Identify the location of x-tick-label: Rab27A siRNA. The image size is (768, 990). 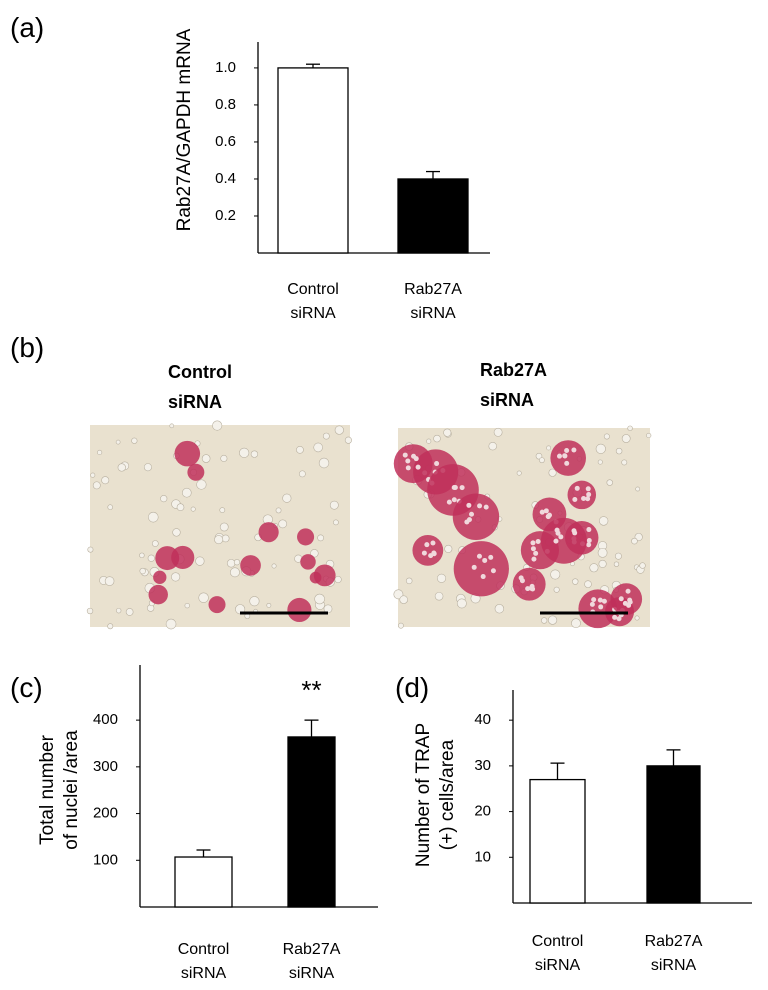
(433, 301).